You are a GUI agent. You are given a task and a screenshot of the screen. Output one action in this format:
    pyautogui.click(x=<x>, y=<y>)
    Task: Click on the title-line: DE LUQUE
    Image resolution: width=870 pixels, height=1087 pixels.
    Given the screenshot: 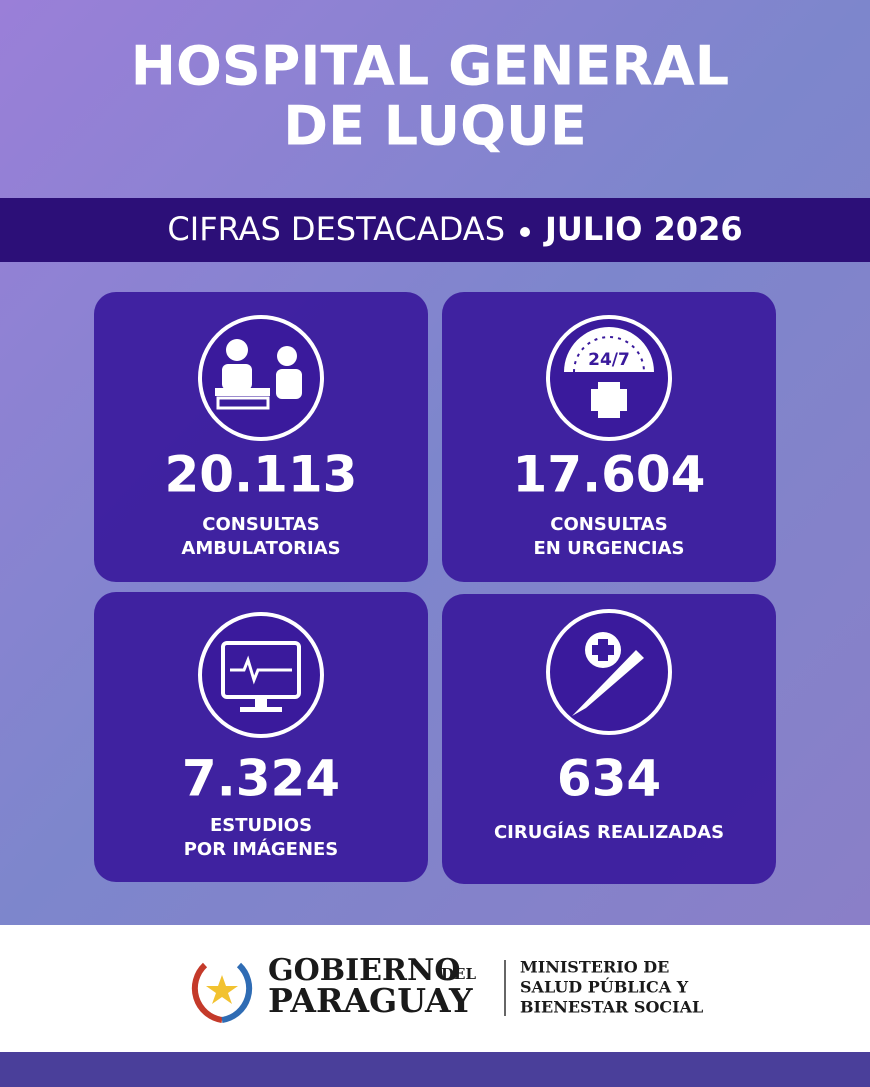 What is the action you would take?
    pyautogui.click(x=435, y=126)
    